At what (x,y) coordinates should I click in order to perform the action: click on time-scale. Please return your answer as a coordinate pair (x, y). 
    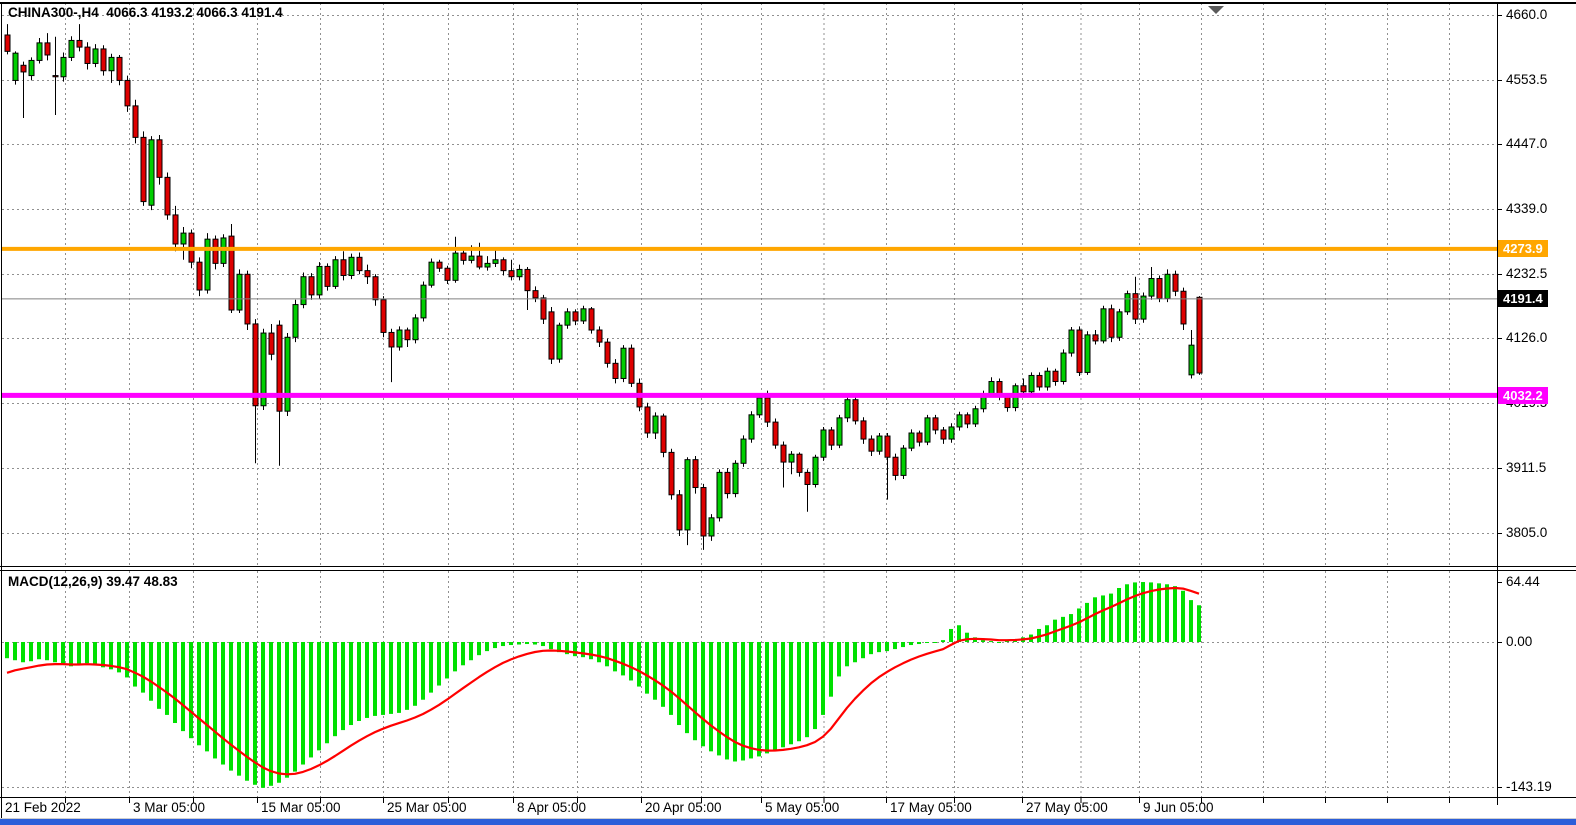
    Looking at the image, I should click on (748, 807).